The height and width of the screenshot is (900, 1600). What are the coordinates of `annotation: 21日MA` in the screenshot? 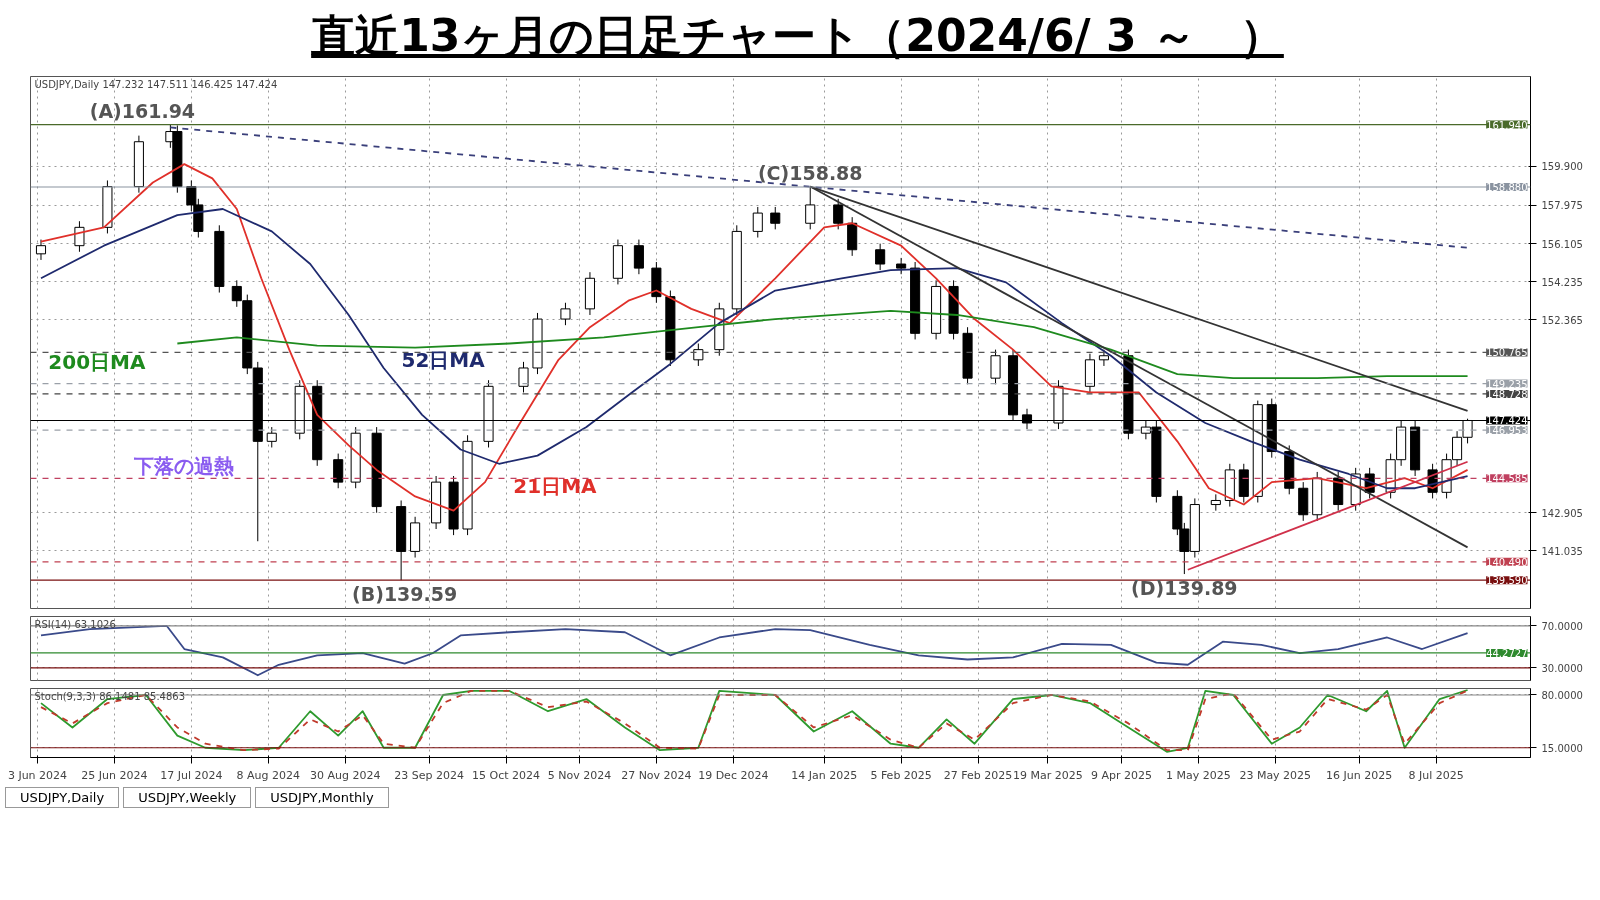 It's located at (555, 486).